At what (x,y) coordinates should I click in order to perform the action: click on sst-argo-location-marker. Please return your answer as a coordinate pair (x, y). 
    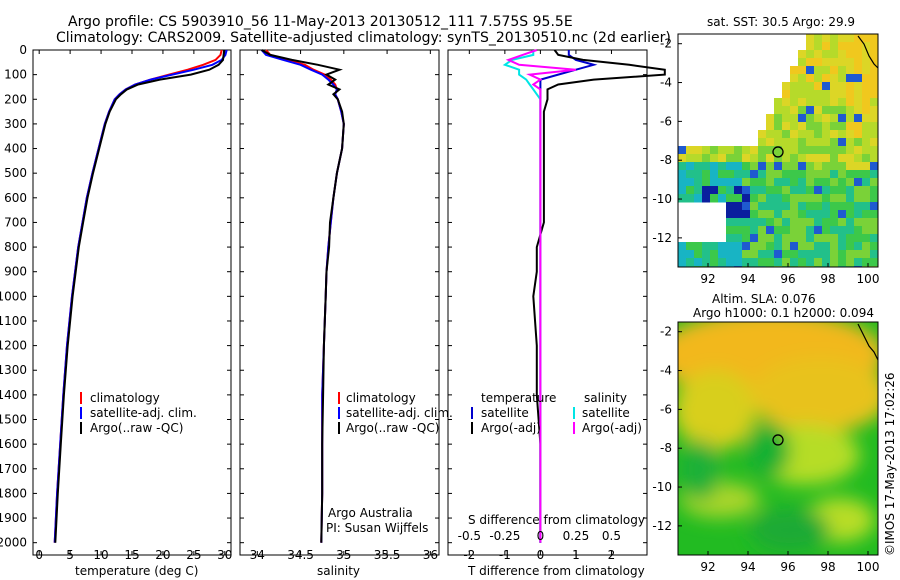
    Looking at the image, I should click on (778, 152).